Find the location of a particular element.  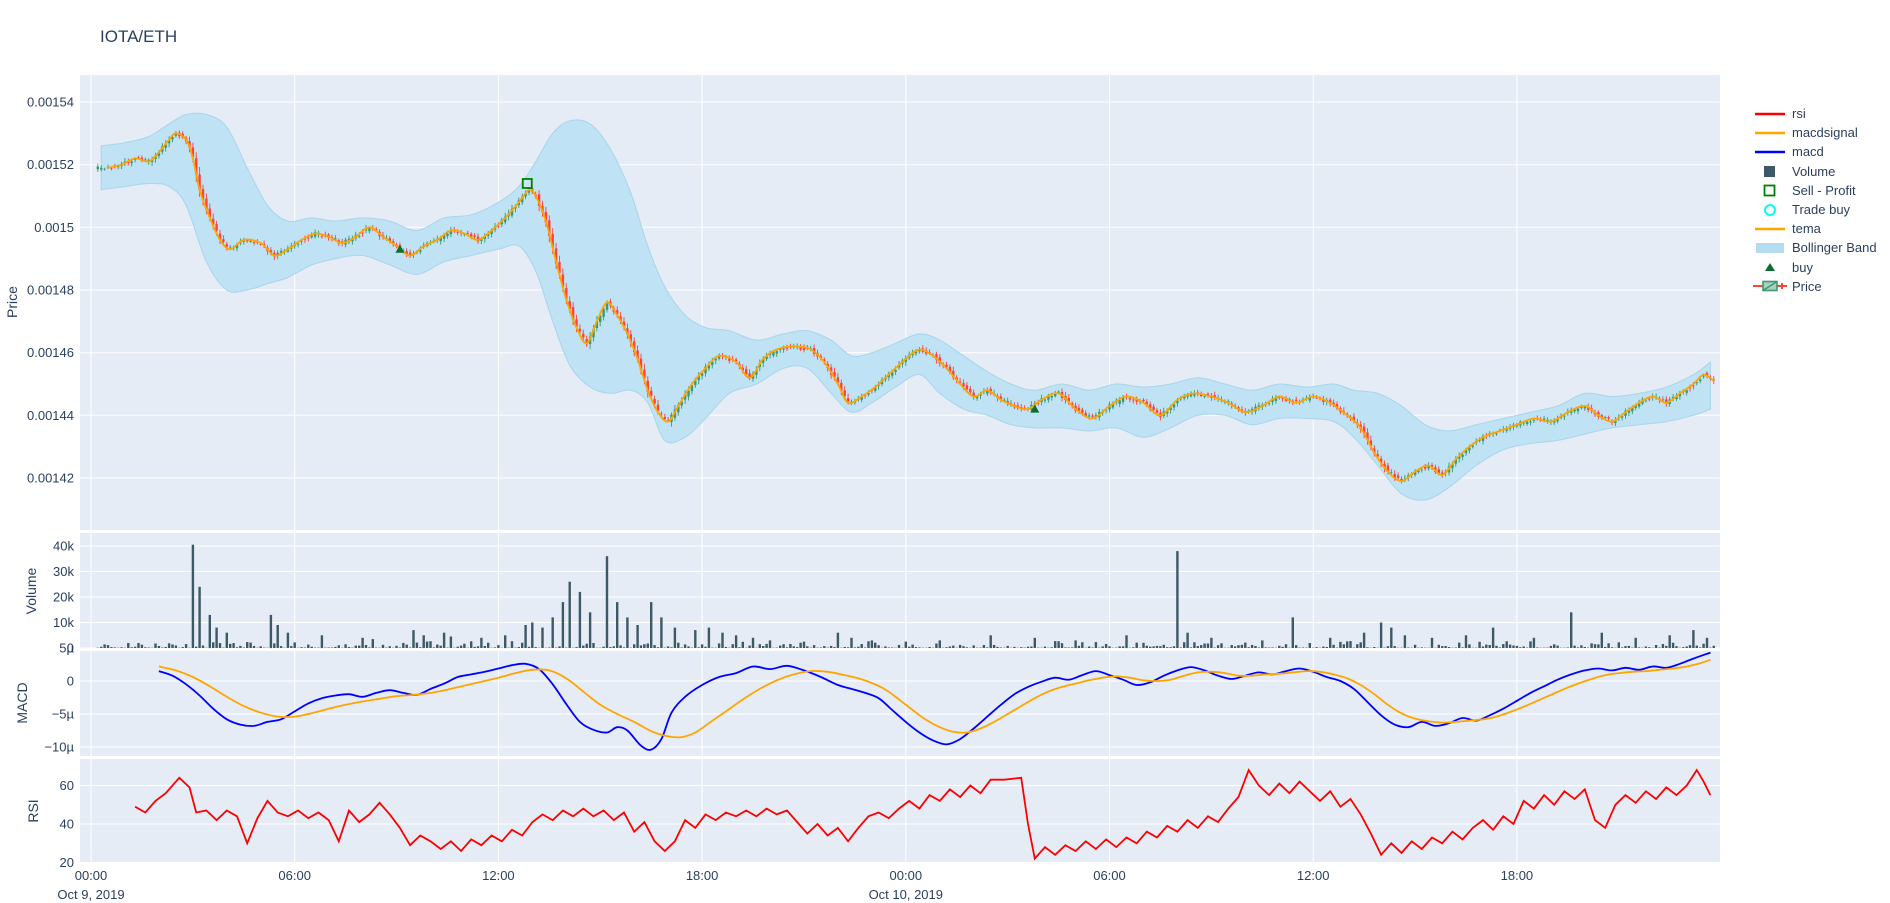

macd-axis-title: MACD is located at coordinates (22, 702).